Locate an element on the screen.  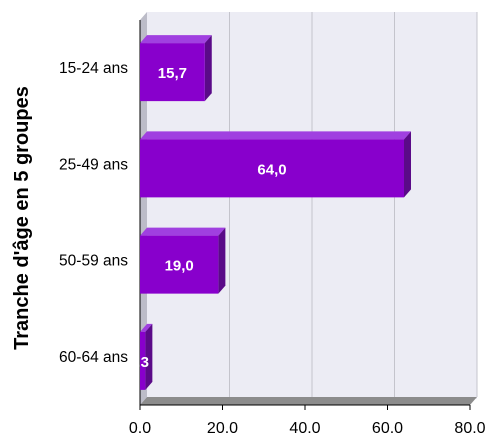
category-label: 25-49 ans is located at coordinates (93, 164).